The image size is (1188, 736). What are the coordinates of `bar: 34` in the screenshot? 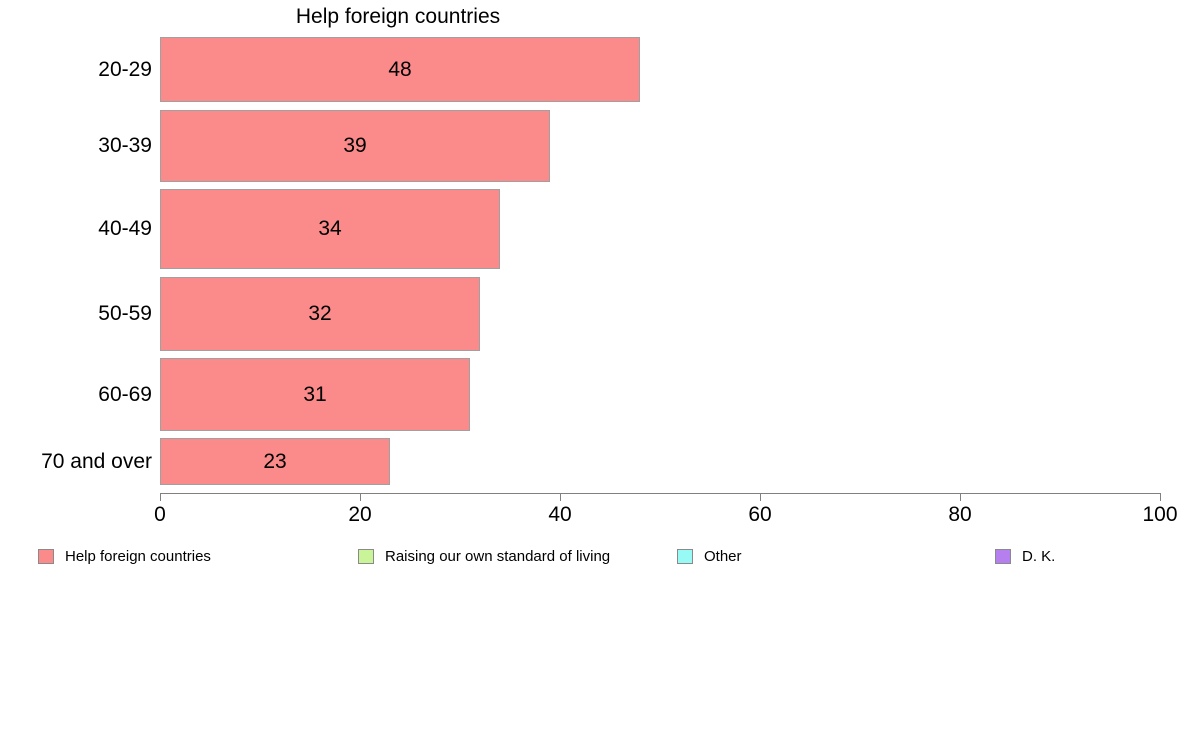 It's located at (330, 229).